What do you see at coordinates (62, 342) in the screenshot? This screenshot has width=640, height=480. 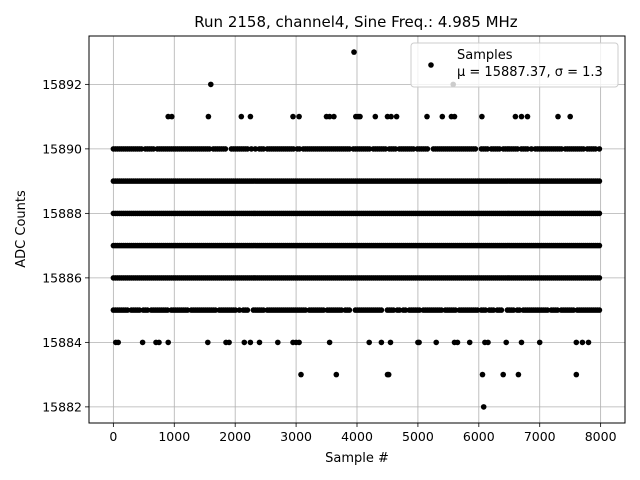 I see `y-tick-label: 15884` at bounding box center [62, 342].